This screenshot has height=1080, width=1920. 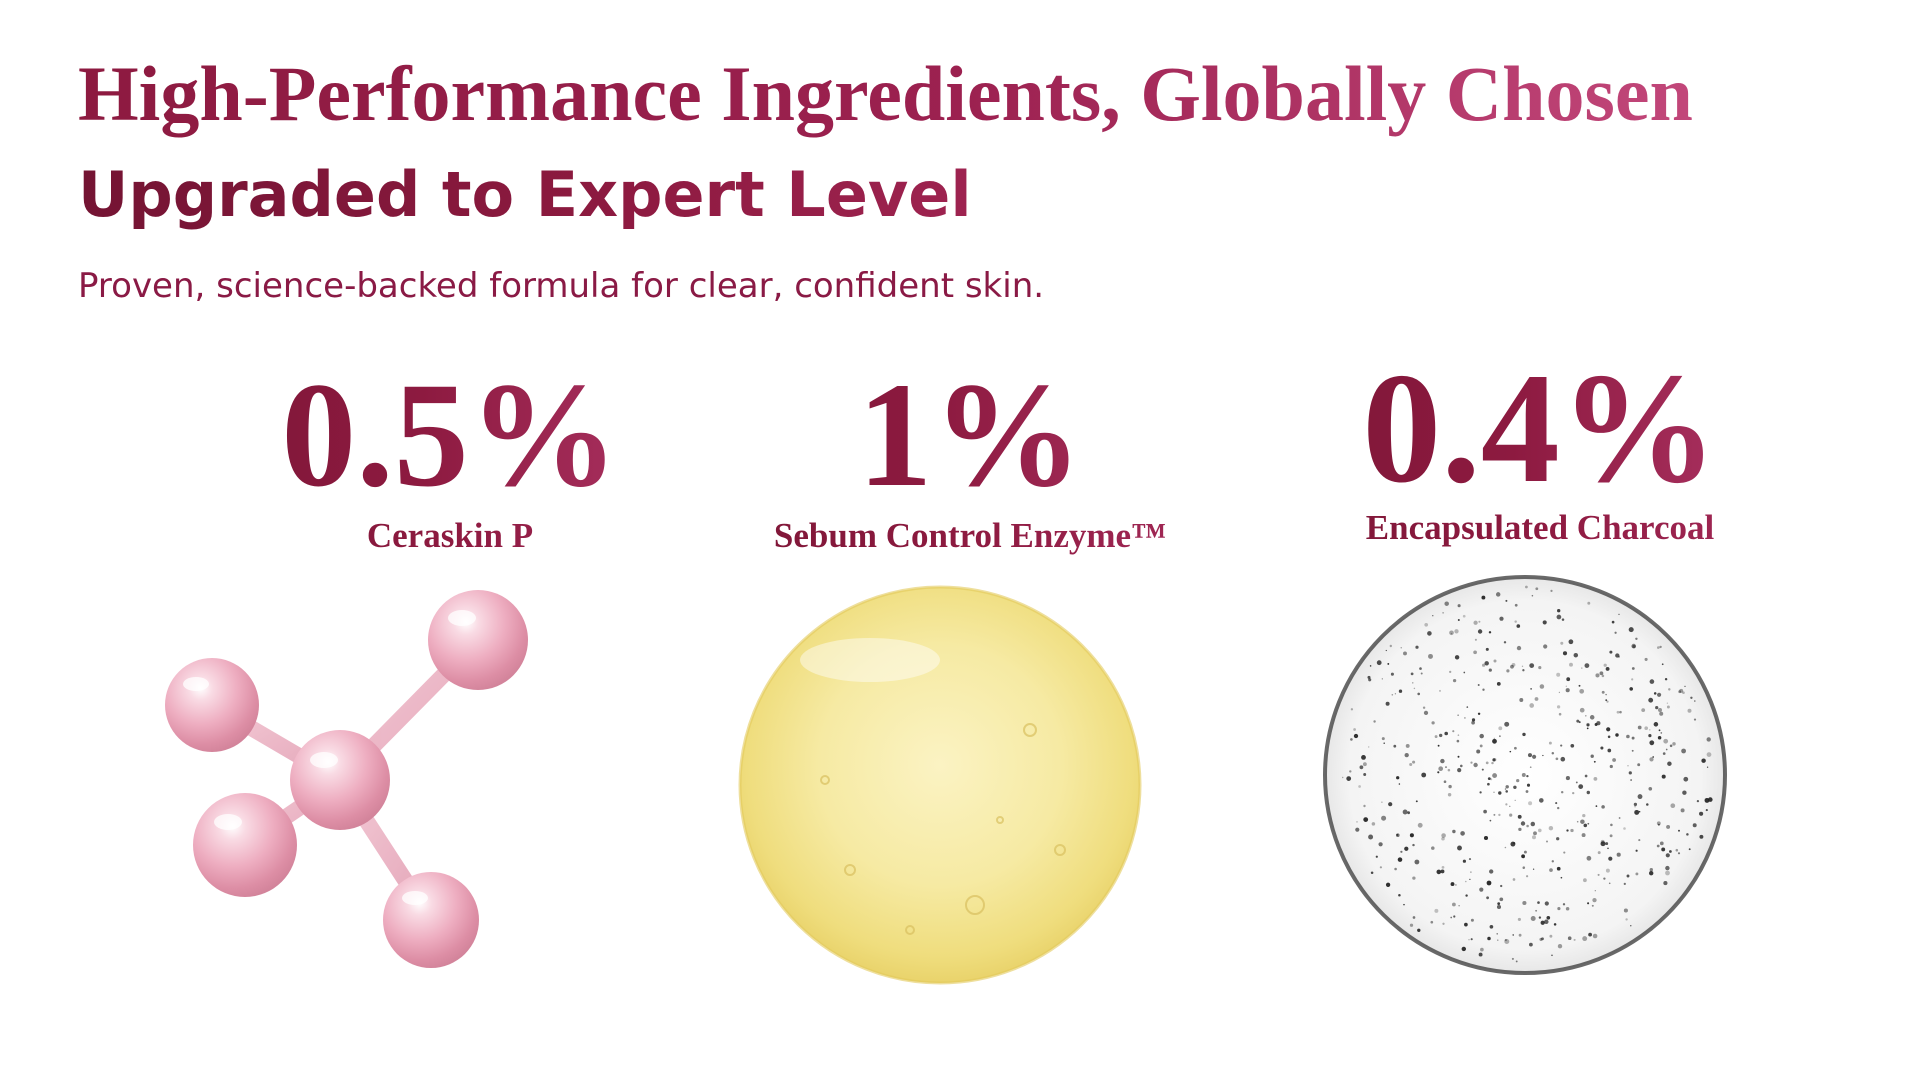 I want to click on ingredient-name: Ceraskin P, so click(x=450, y=536).